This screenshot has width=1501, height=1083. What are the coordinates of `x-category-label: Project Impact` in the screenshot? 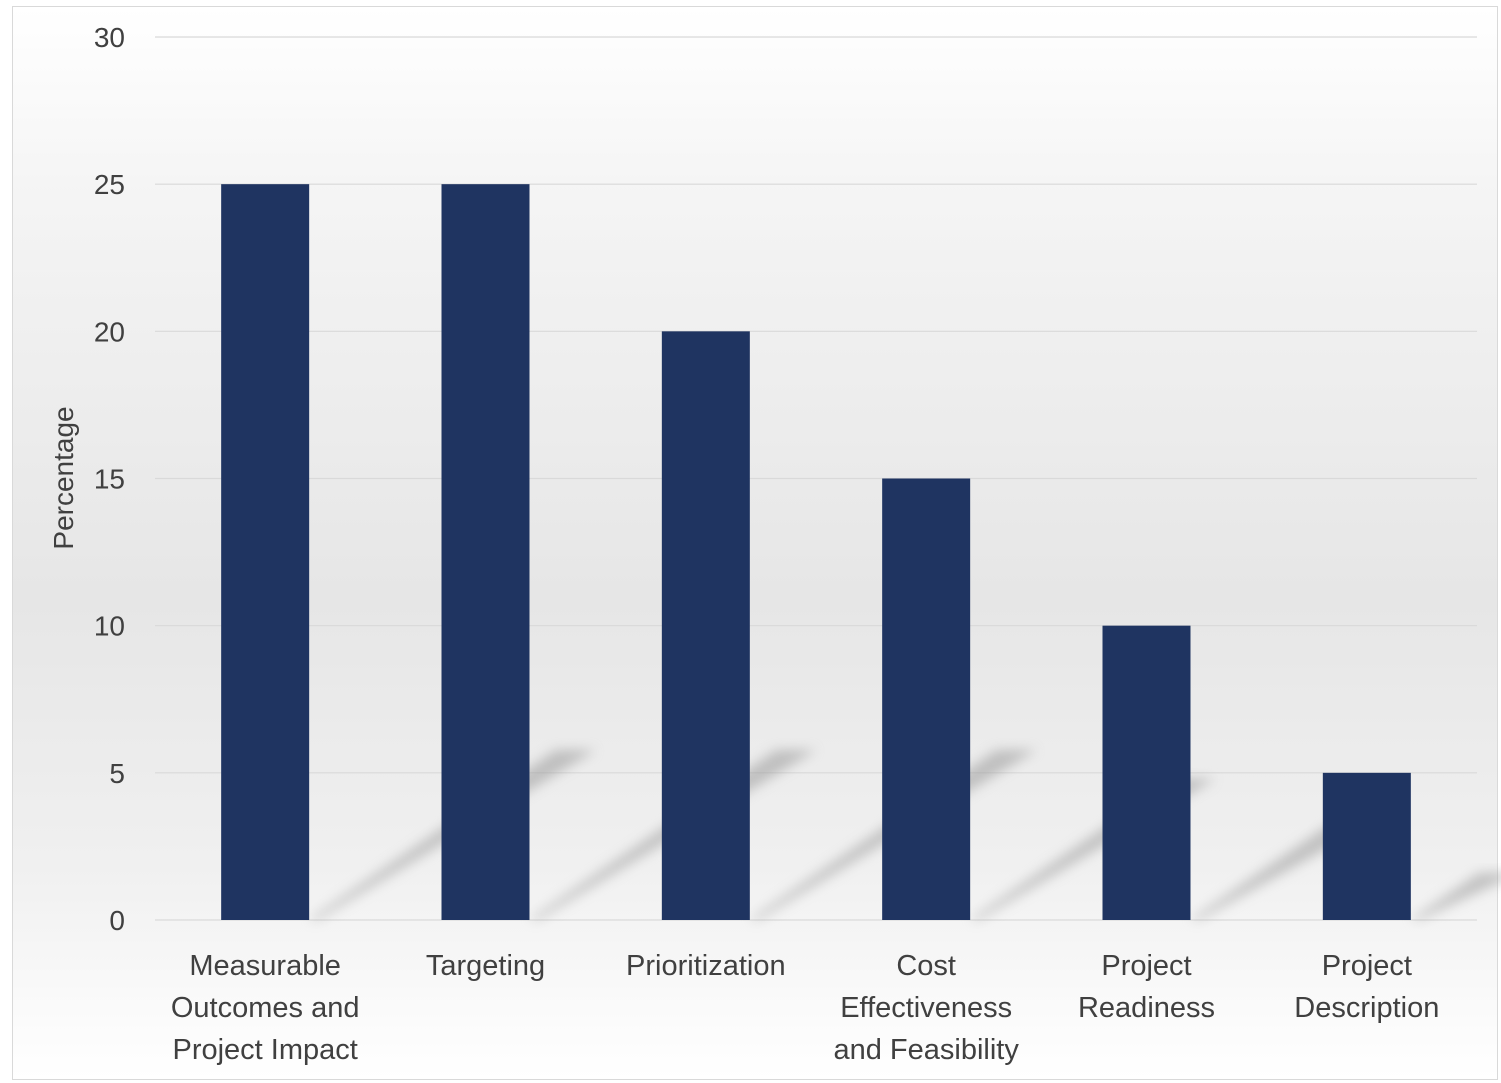 It's located at (264, 1050).